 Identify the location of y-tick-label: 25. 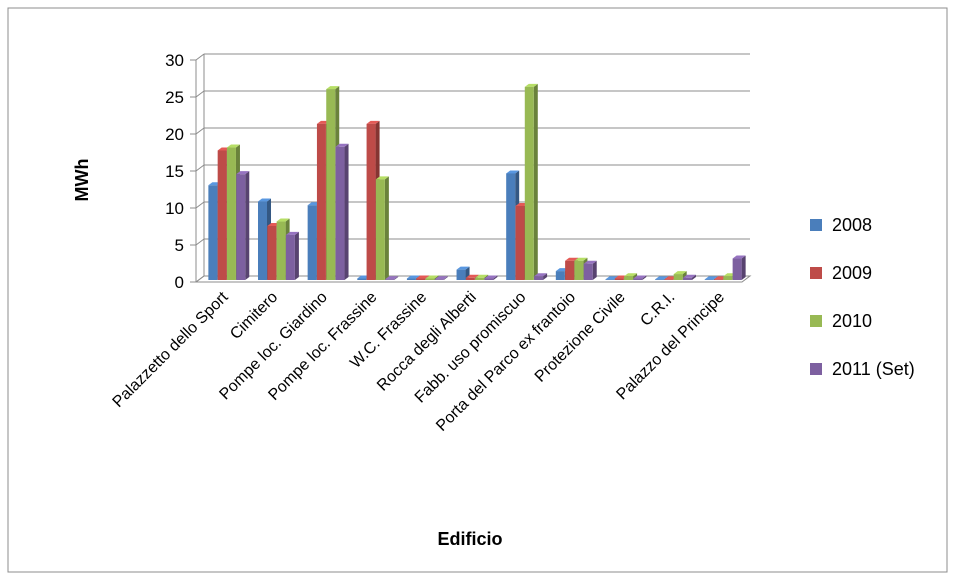
(174, 97).